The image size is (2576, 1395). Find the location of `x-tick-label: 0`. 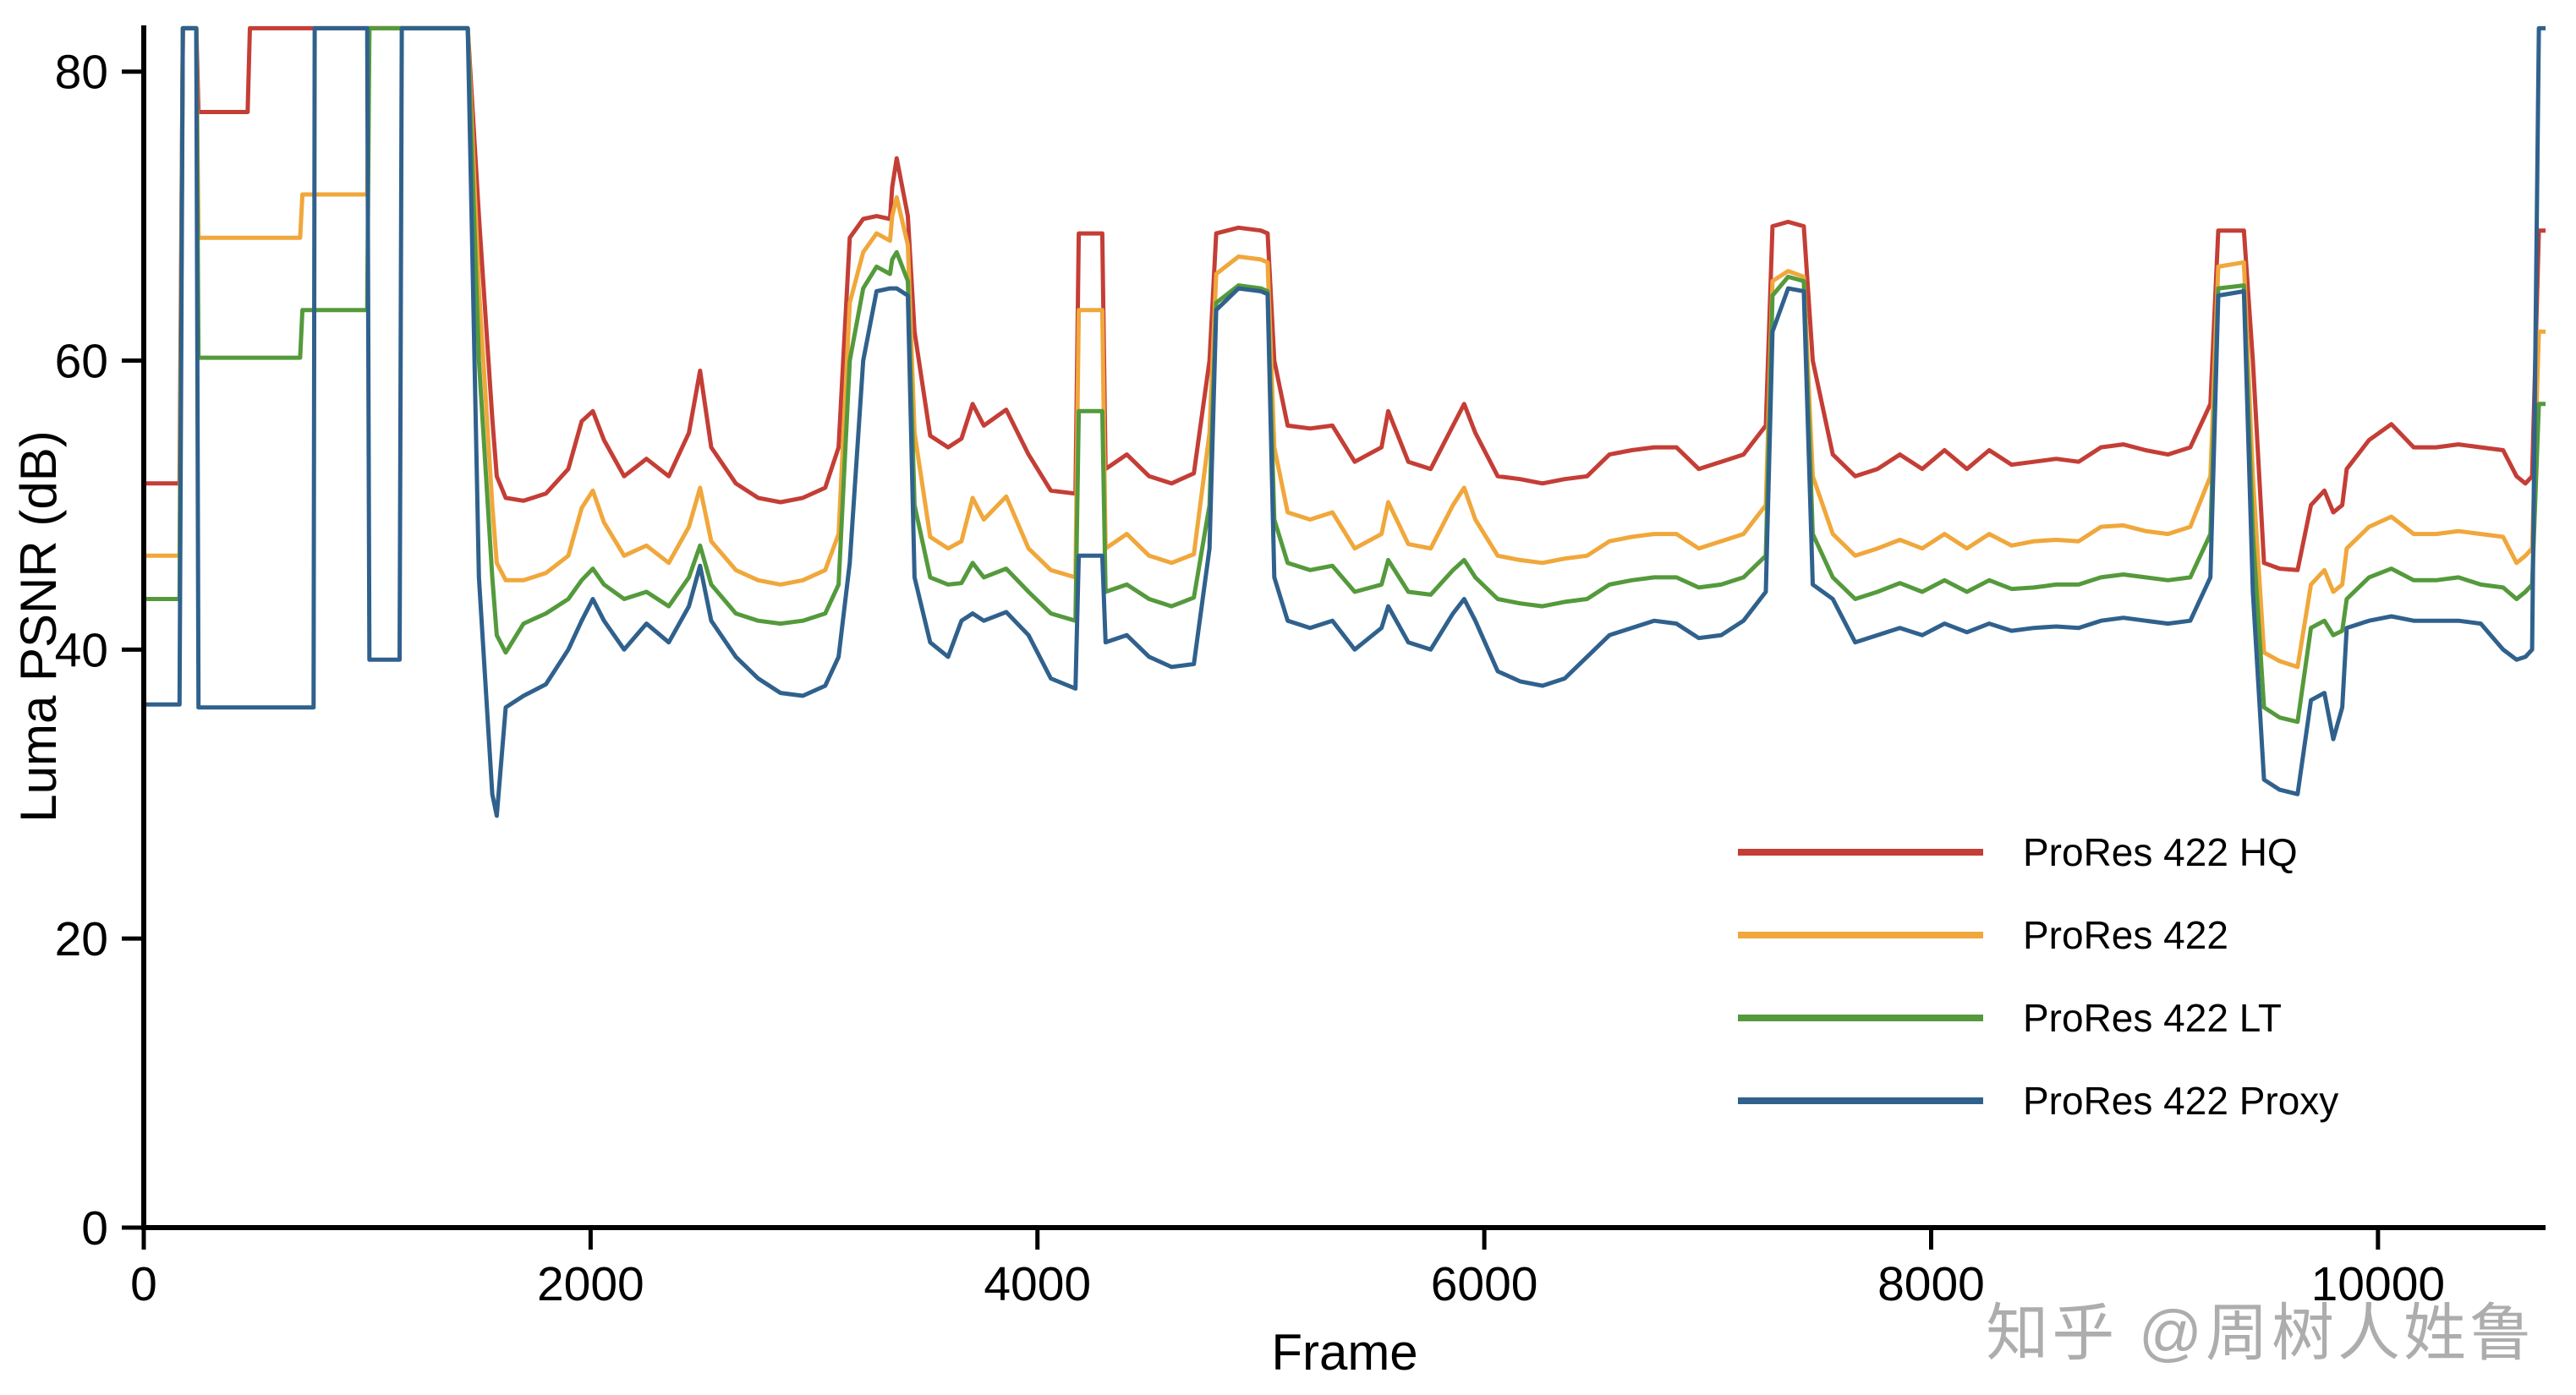

x-tick-label: 0 is located at coordinates (143, 1284).